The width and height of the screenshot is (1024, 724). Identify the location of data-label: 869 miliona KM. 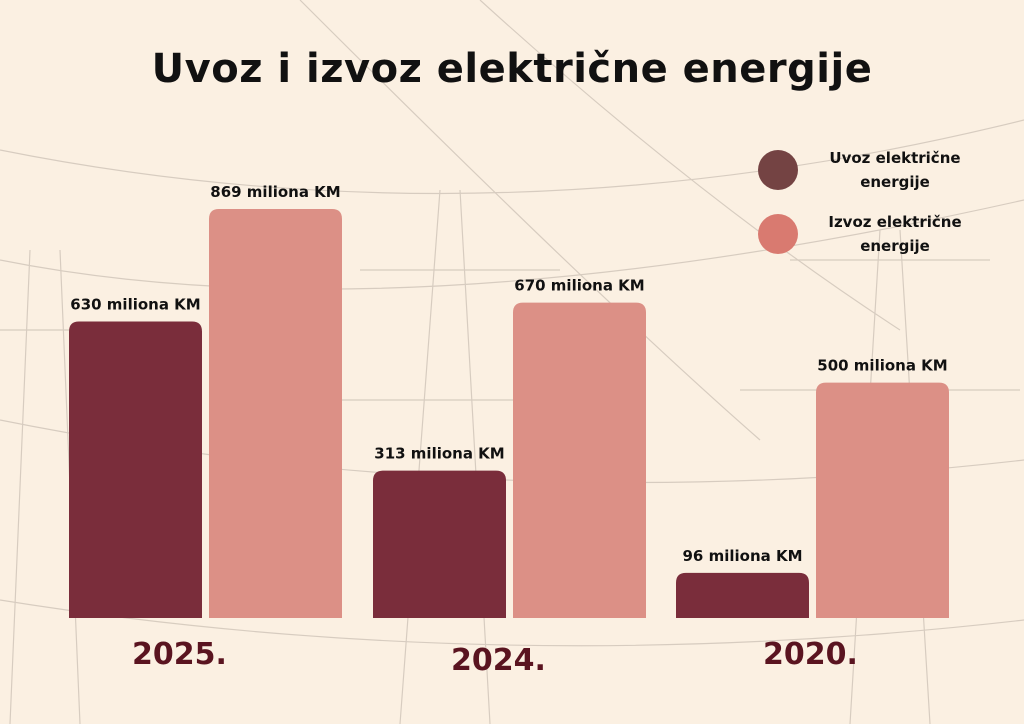
(275, 192).